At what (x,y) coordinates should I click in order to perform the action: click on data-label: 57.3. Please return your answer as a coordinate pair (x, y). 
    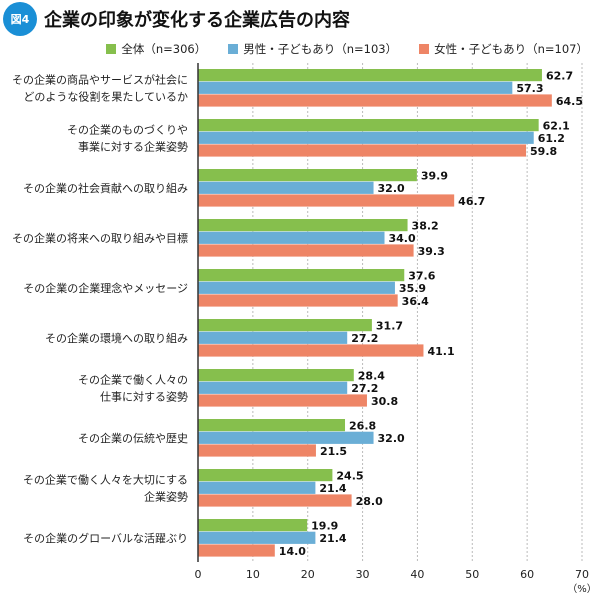
    Looking at the image, I should click on (529, 88).